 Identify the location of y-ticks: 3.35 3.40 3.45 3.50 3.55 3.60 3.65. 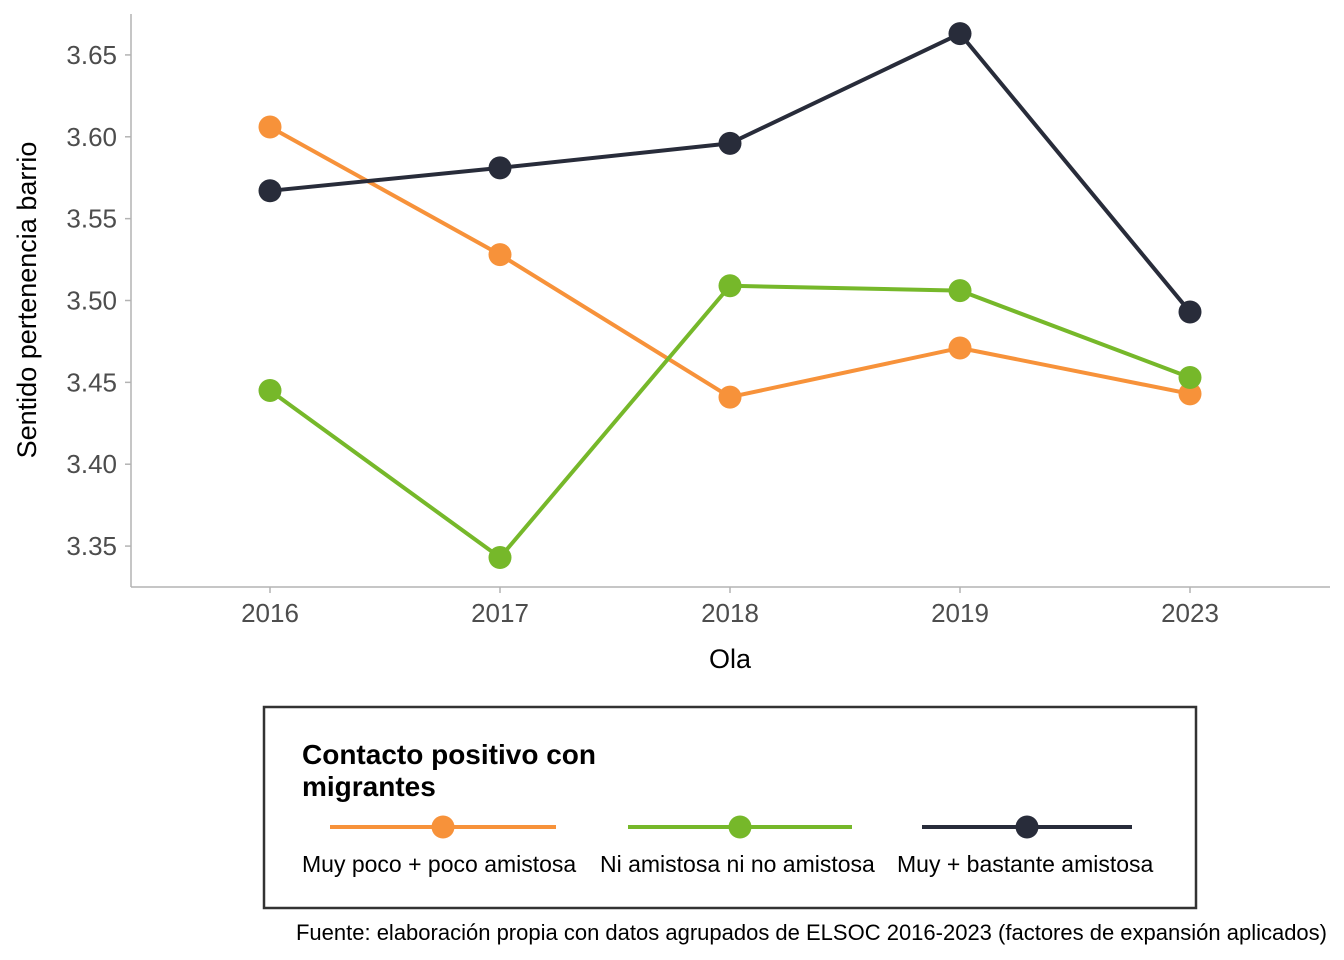
(98, 300).